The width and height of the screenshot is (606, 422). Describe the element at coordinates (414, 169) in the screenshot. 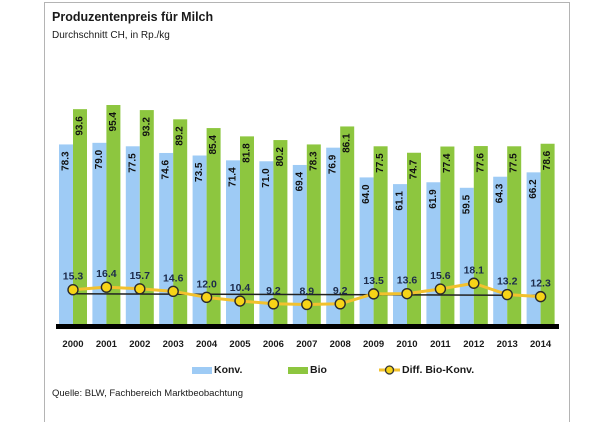

I see `bar-label-bio: 74.7` at that location.